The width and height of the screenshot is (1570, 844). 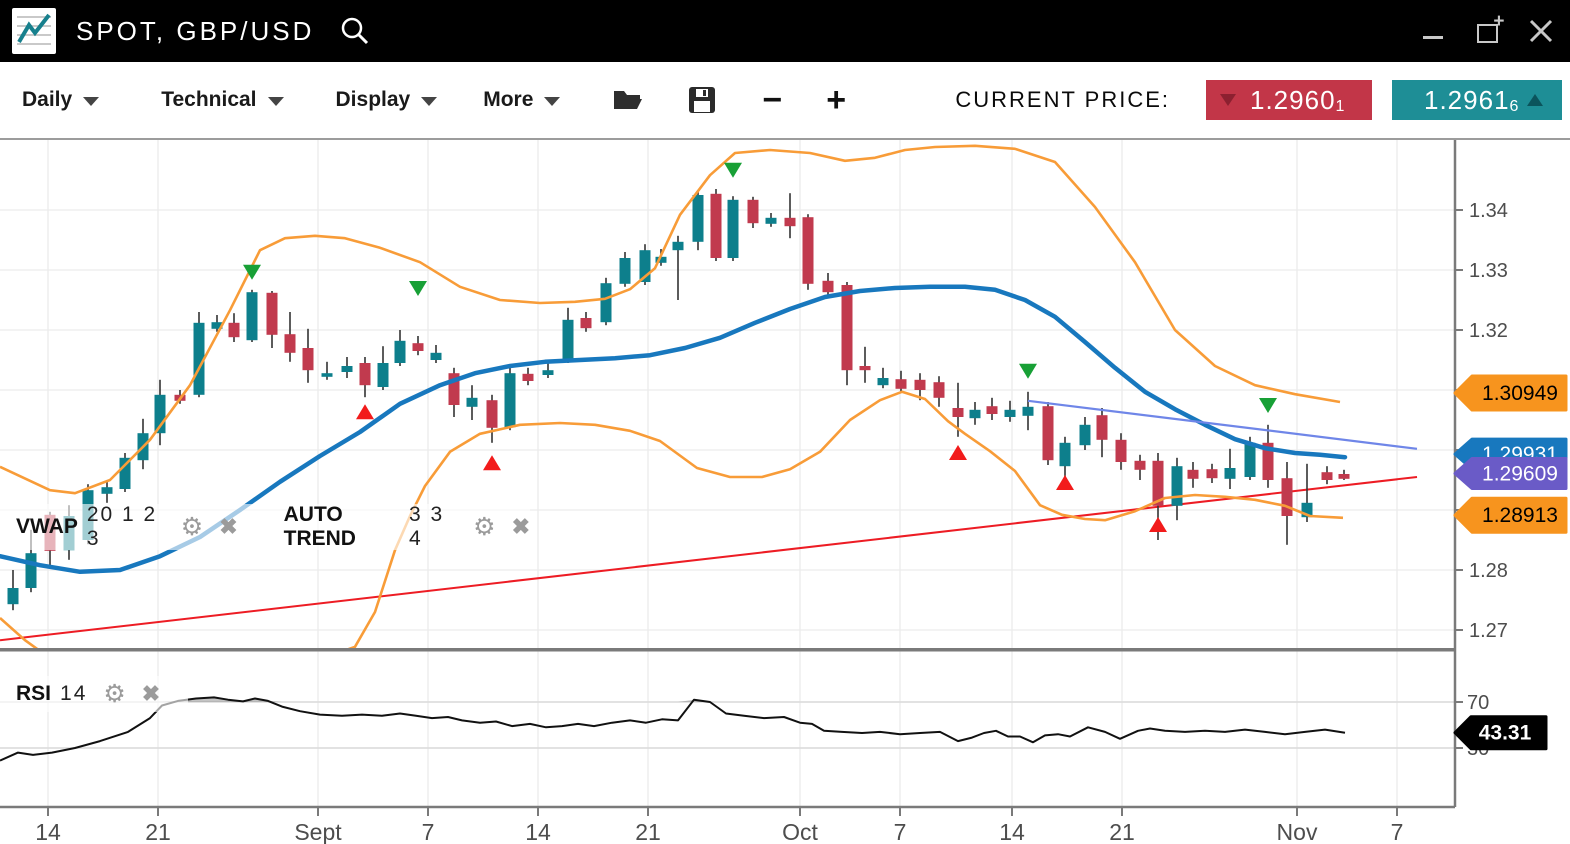 I want to click on vwap-indicator-label: VWAP, so click(x=47, y=526).